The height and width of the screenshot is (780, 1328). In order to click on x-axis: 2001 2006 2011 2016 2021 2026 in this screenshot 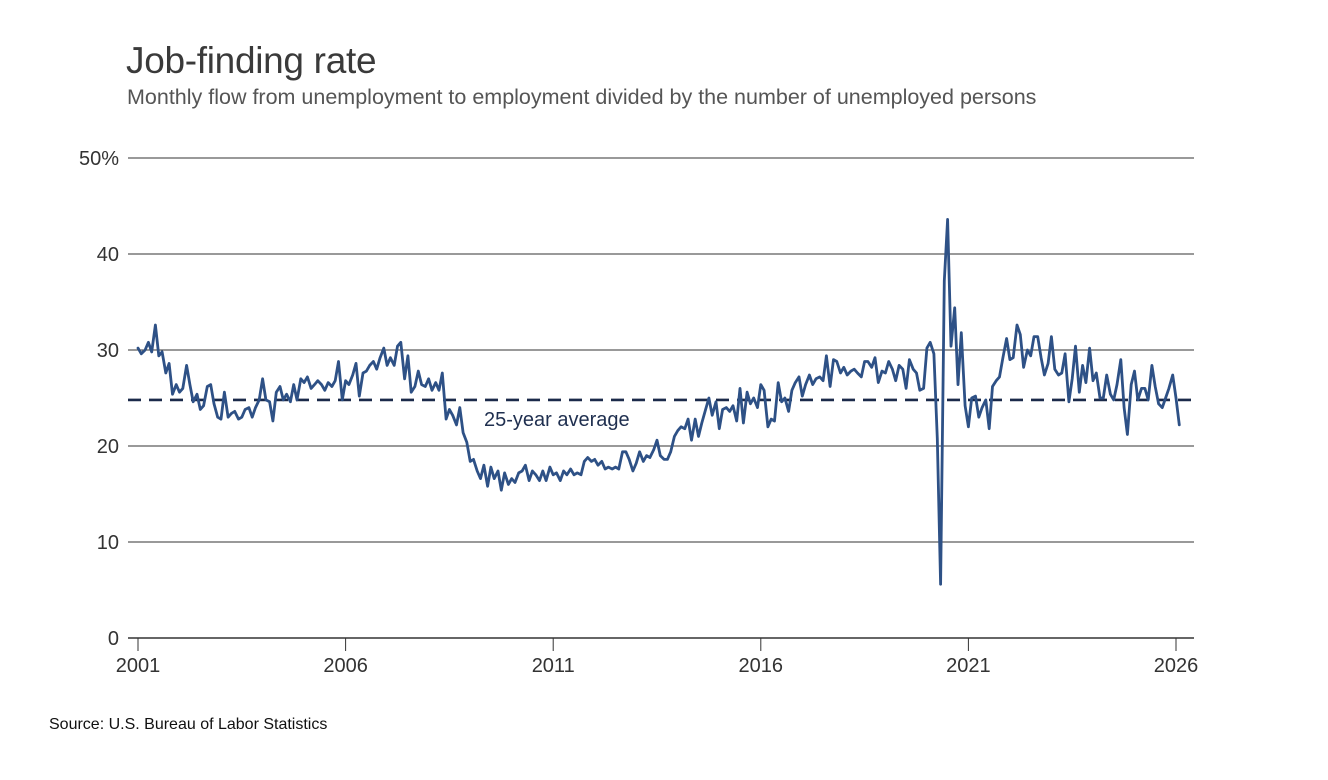, I will do `click(657, 657)`.